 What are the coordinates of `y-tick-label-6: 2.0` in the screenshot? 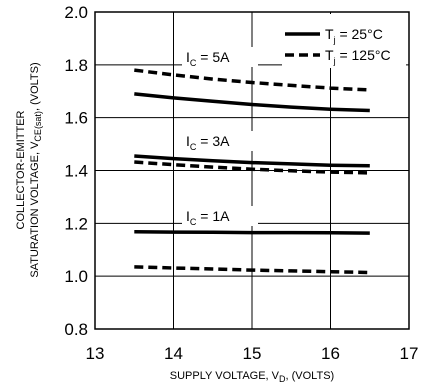 It's located at (76, 12).